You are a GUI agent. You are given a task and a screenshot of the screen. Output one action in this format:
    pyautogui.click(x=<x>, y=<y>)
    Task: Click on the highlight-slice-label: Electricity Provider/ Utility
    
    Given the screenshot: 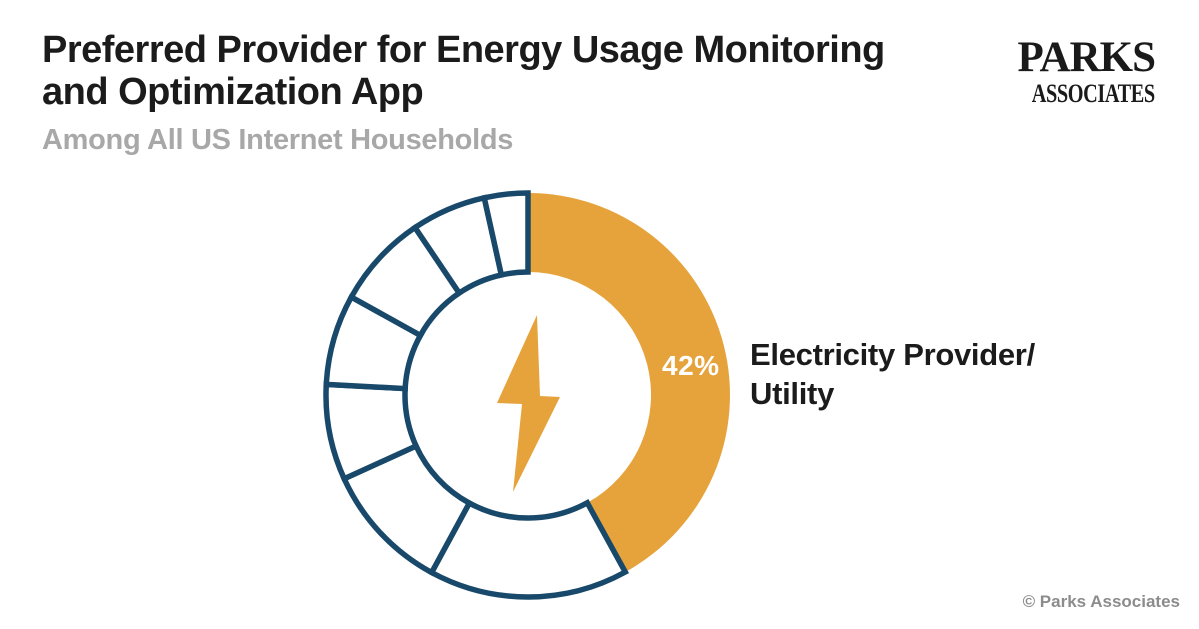 What is the action you would take?
    pyautogui.click(x=892, y=375)
    